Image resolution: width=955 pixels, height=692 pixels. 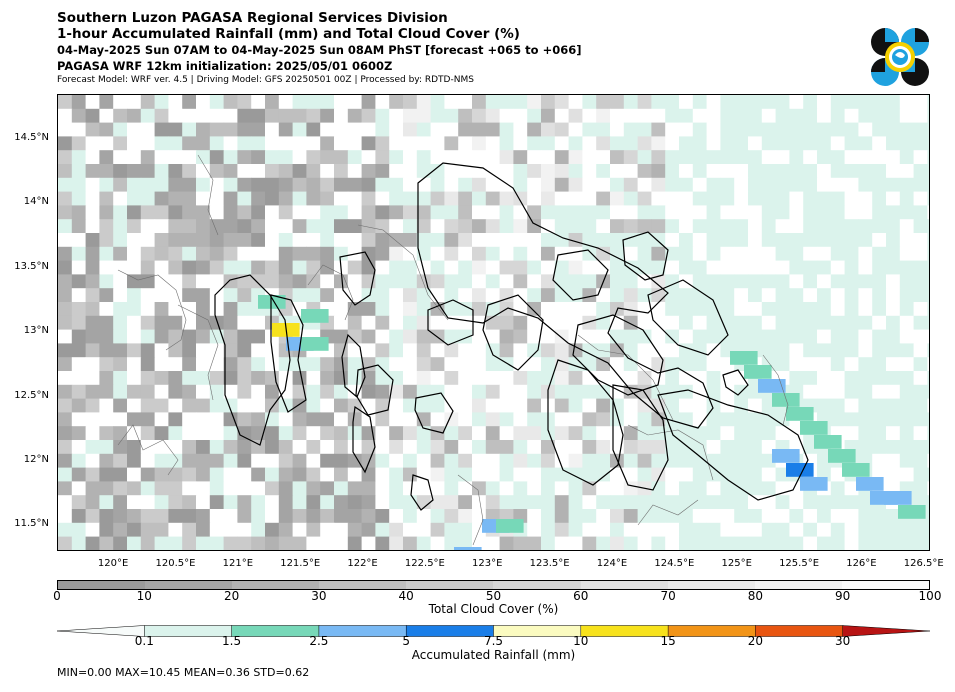 I want to click on cloud-cover-tick-label: 90, so click(x=843, y=596).